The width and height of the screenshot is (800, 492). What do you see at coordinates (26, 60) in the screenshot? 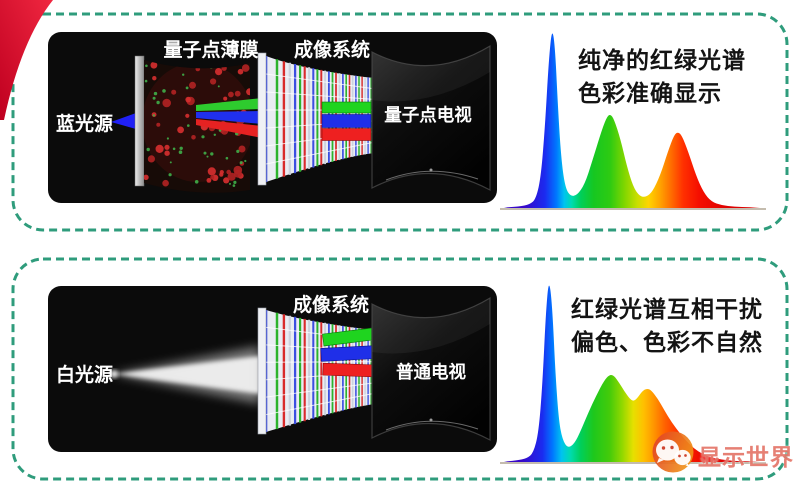
I see `red-corner-ribbon` at bounding box center [26, 60].